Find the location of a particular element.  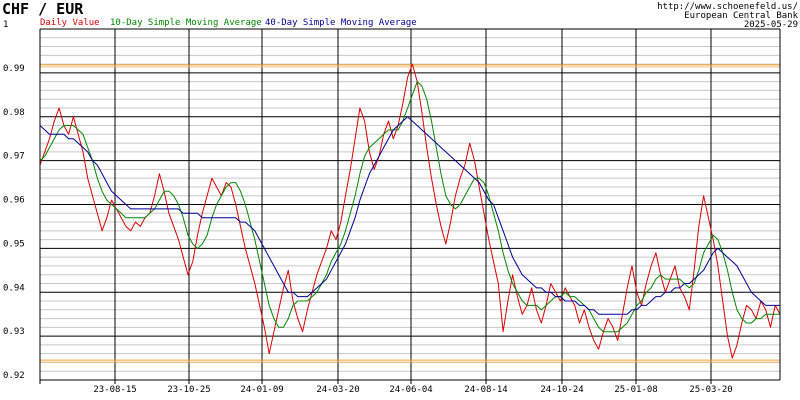

x-tick-label: 23-10-25 is located at coordinates (188, 390).